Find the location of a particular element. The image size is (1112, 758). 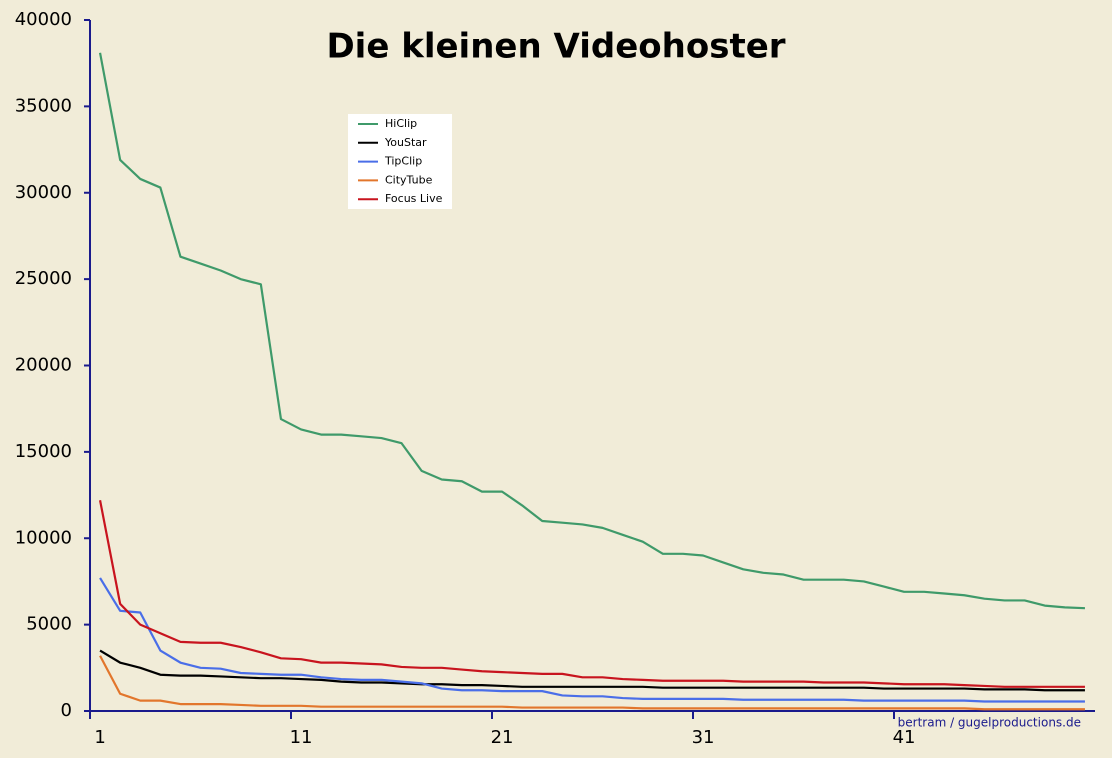

x-tick-label: 11 is located at coordinates (301, 737).